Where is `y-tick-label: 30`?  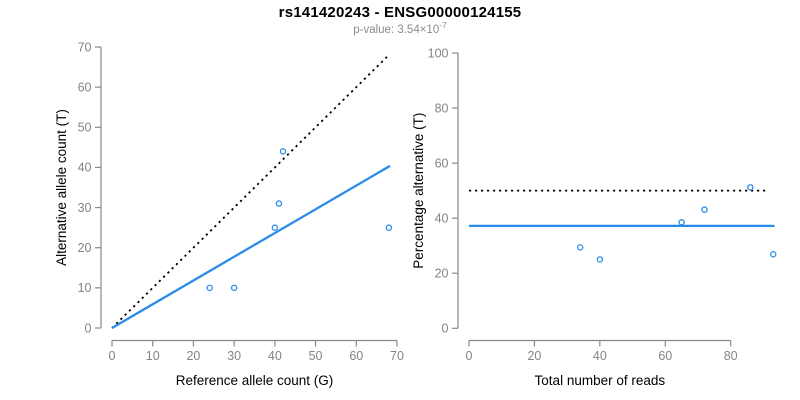 y-tick-label: 30 is located at coordinates (85, 208).